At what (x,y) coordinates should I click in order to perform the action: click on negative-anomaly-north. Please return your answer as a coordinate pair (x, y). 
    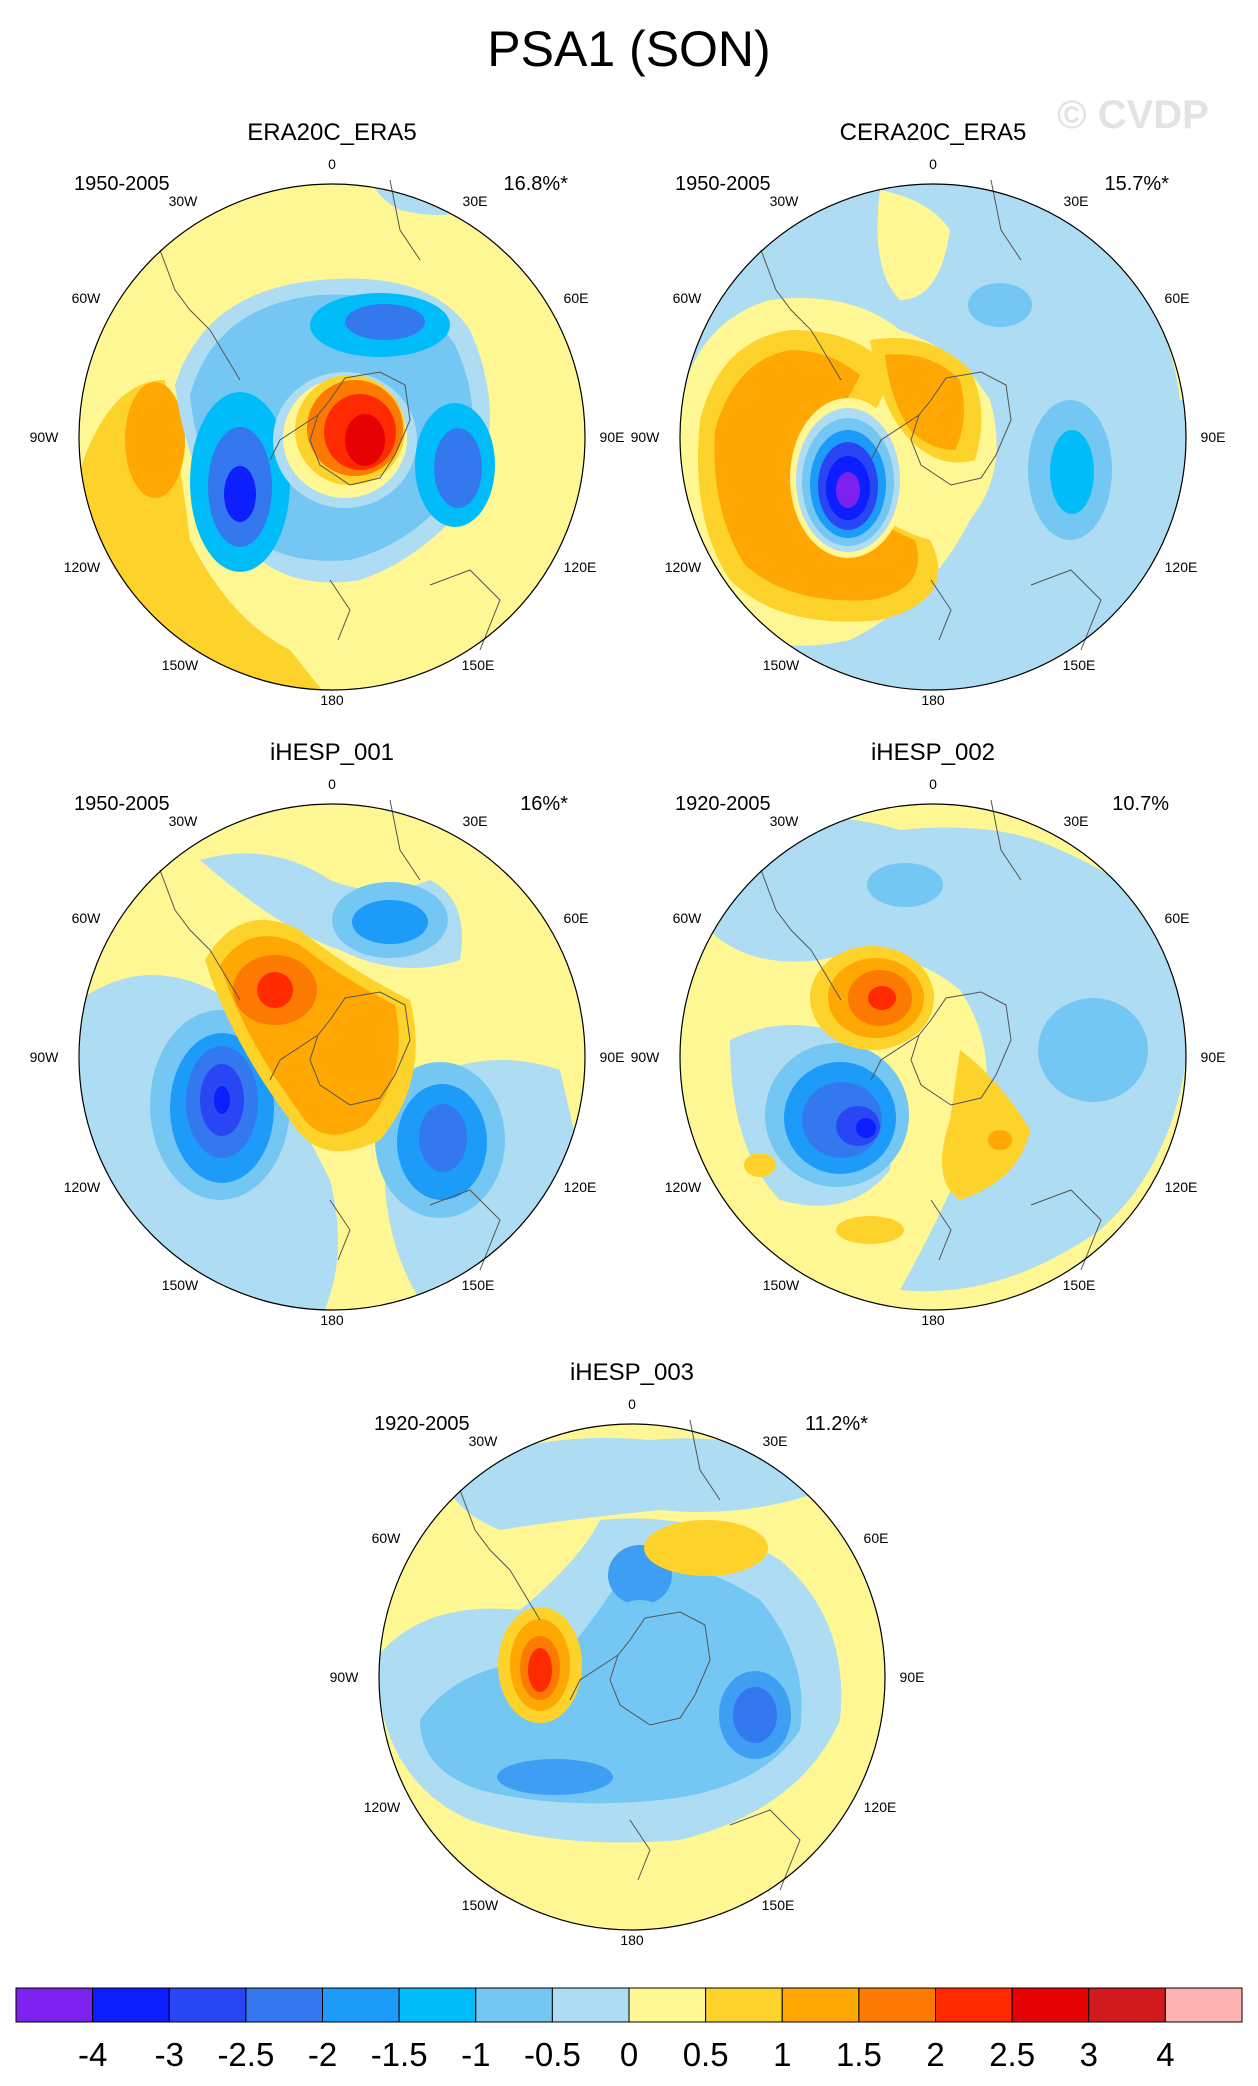
    Looking at the image, I should click on (905, 885).